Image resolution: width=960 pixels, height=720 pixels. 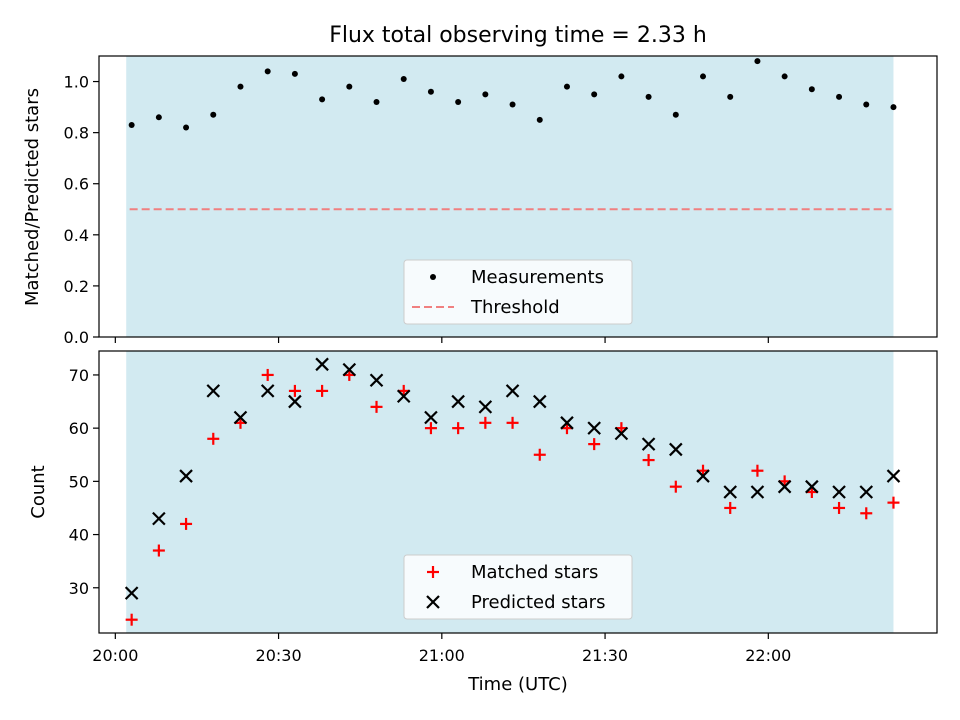 I want to click on count-ytick-label: 60, so click(x=79, y=428).